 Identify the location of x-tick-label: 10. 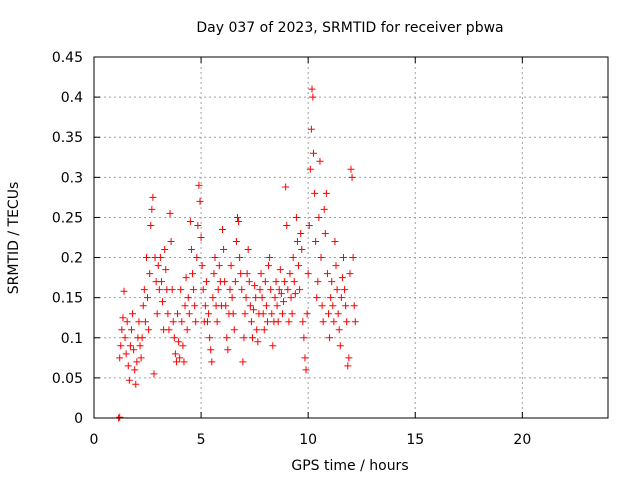
(308, 440).